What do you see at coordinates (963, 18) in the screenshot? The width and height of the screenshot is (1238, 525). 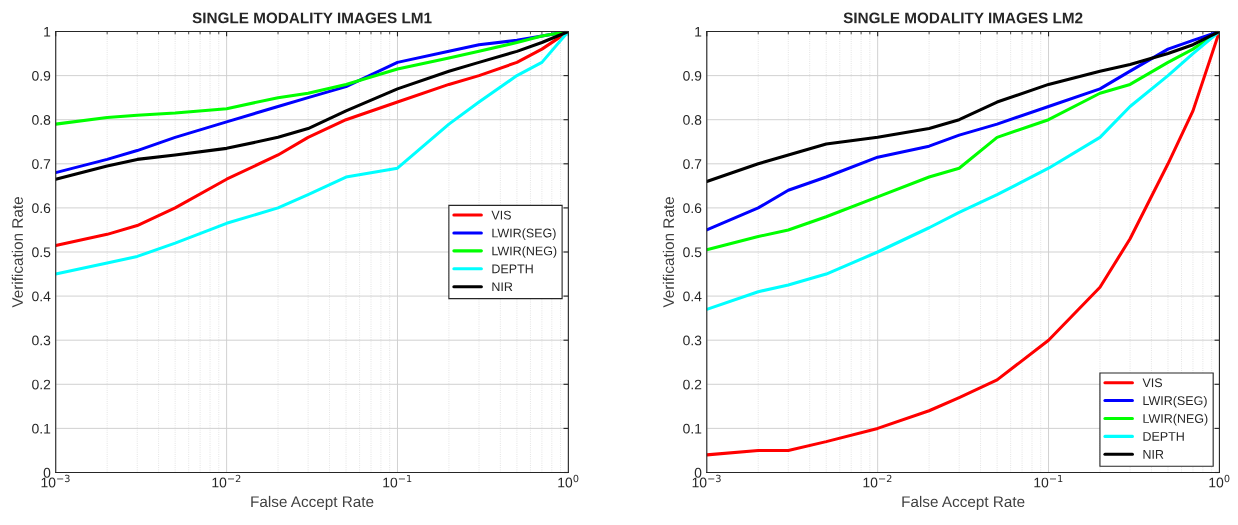 I see `chart-title: SINGLE MODALITY IMAGES LM2` at bounding box center [963, 18].